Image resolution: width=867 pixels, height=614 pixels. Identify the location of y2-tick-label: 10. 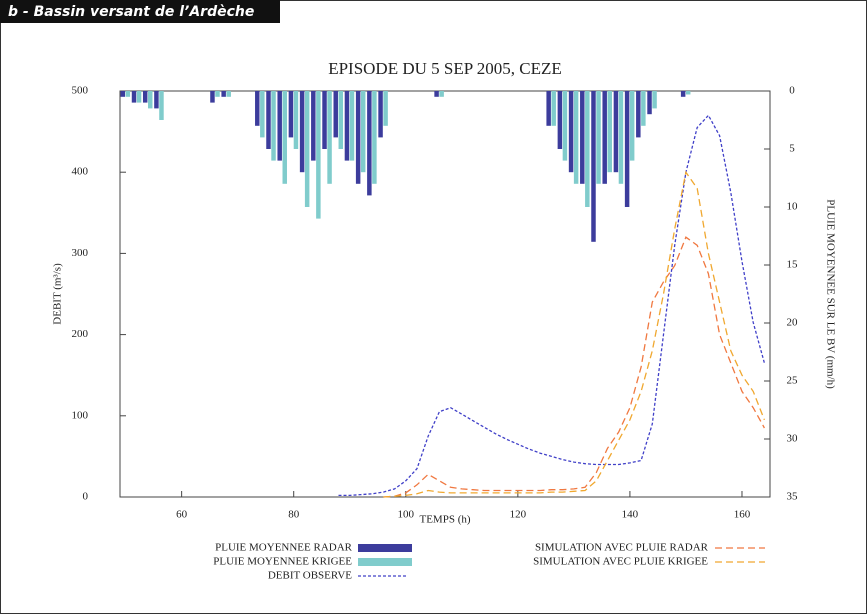
(793, 207).